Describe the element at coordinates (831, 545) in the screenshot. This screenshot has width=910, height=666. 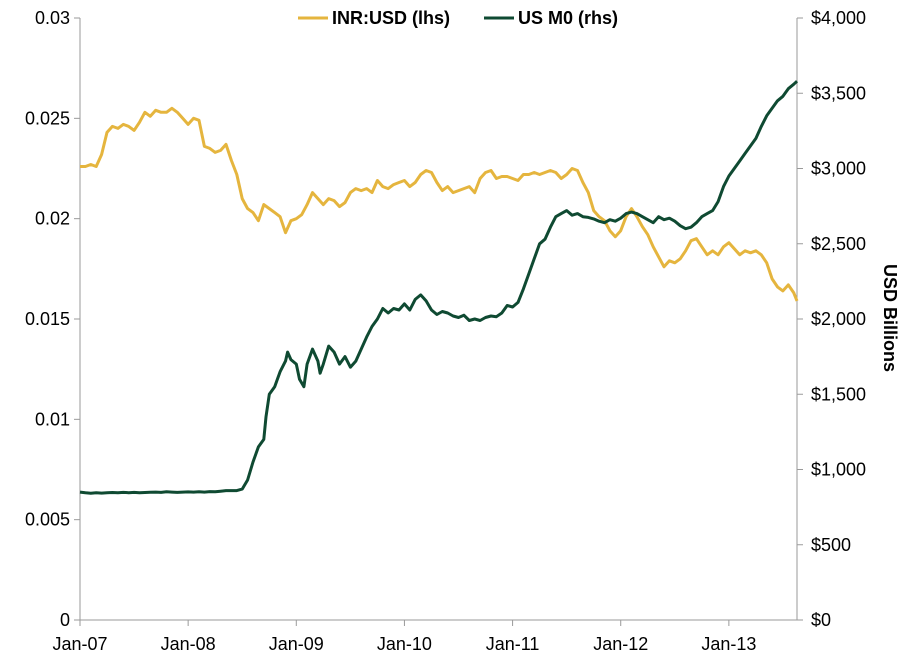
I see `right-tick-label: $500` at that location.